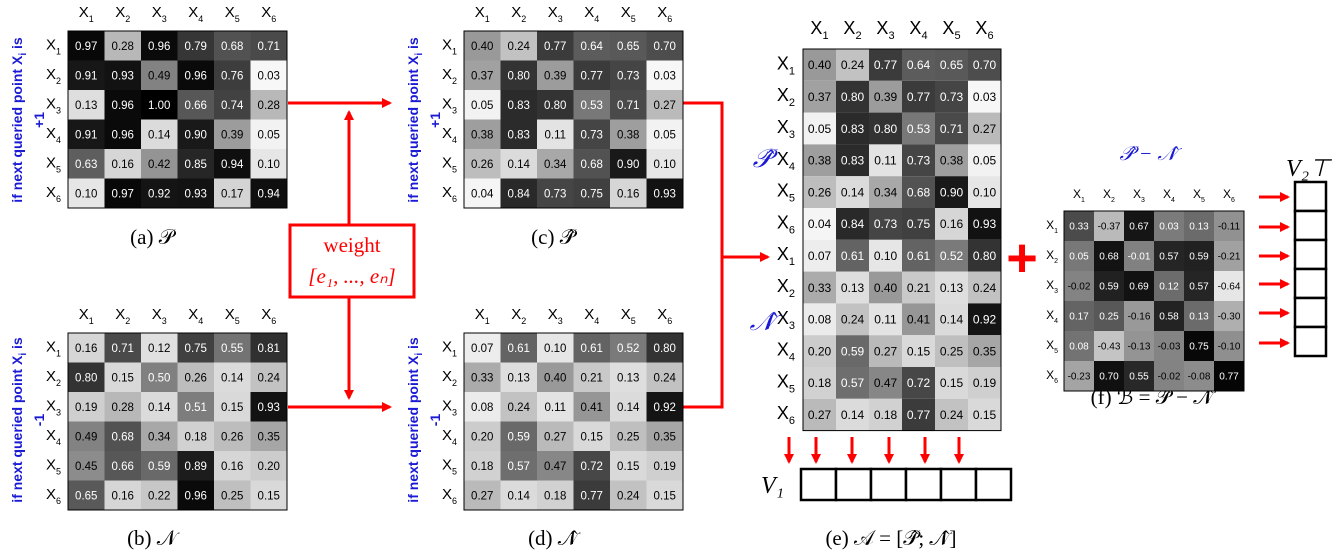 The width and height of the screenshot is (1343, 554). I want to click on cell-value: 0.08, so click(482, 408).